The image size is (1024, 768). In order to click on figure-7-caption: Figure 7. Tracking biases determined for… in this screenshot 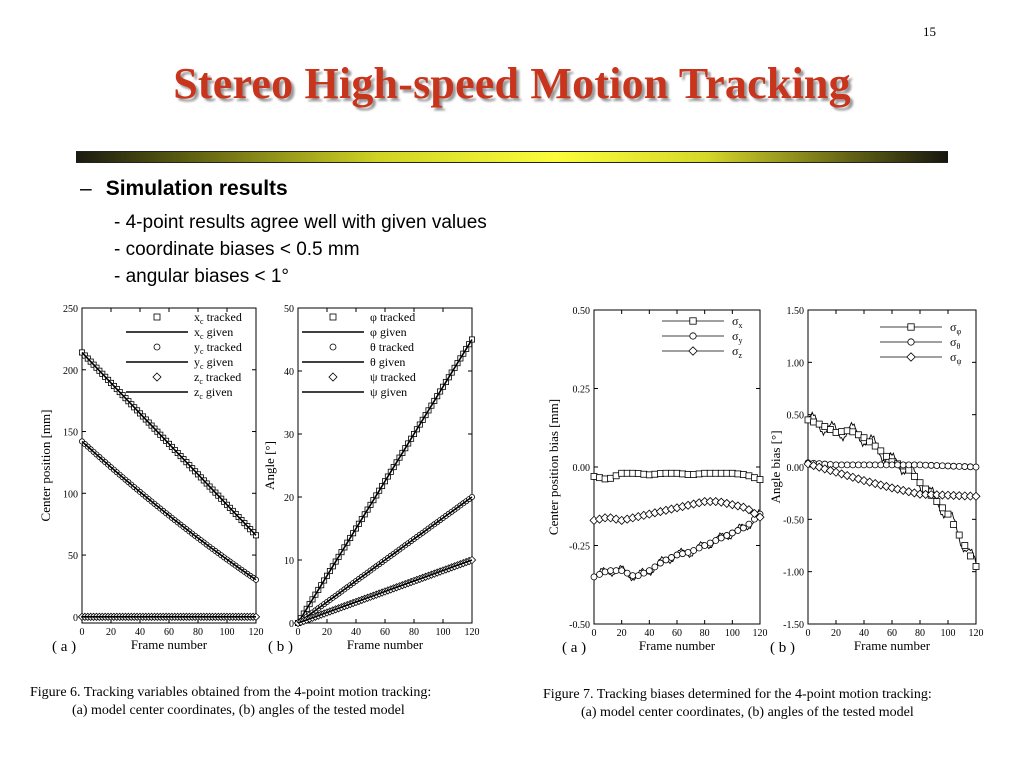, I will do `click(737, 704)`.